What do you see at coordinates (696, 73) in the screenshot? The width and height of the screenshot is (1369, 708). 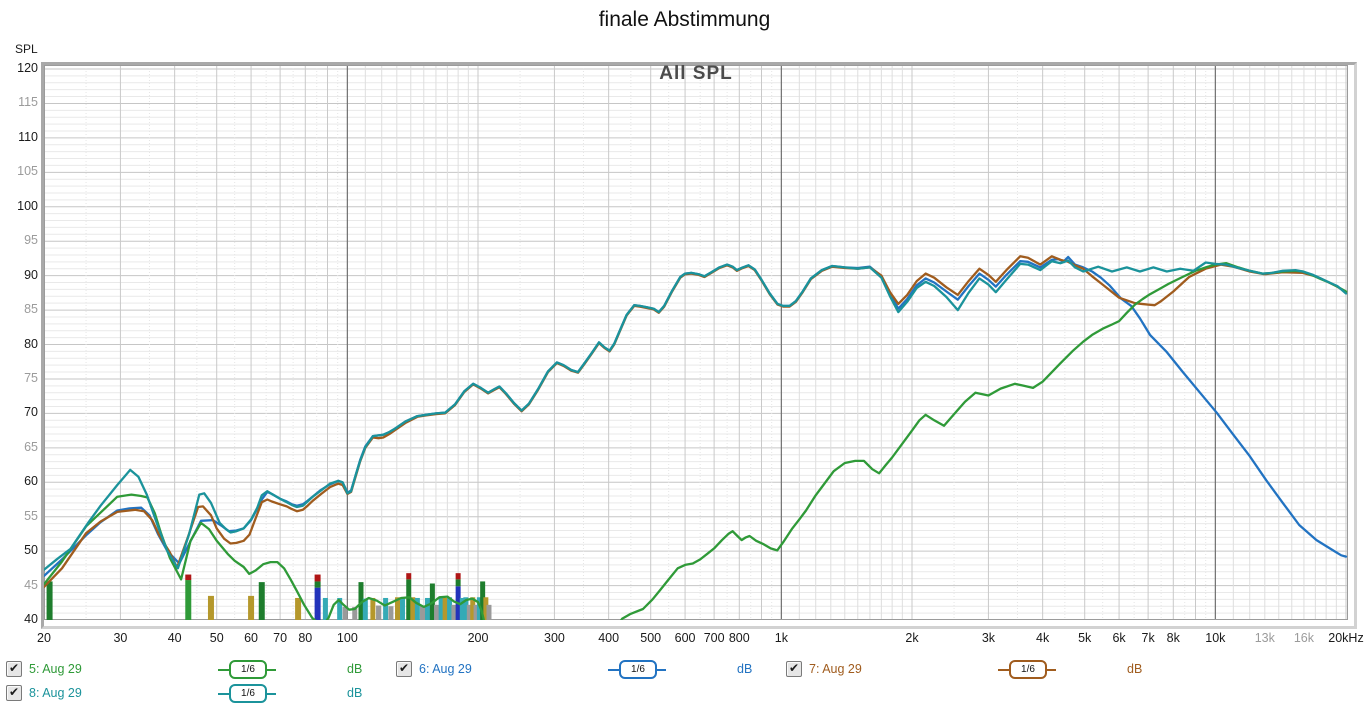 I see `plot-heading: All SPL` at bounding box center [696, 73].